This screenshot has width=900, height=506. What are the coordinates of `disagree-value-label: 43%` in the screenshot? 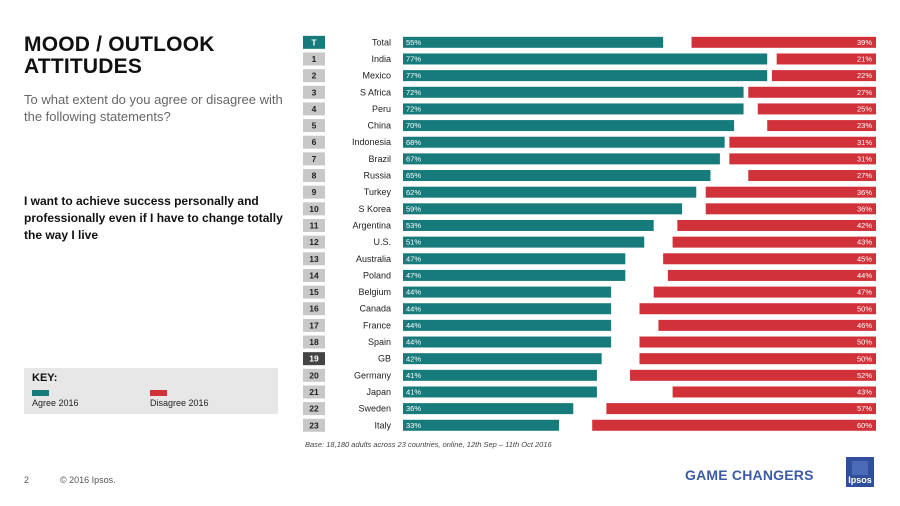 It's located at (864, 392).